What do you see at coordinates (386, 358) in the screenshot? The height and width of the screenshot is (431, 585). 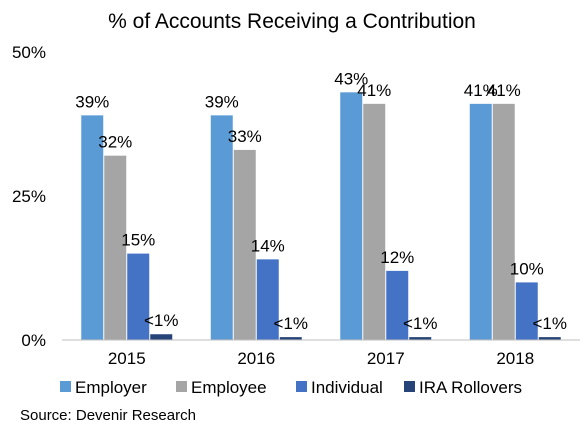 I see `x-tick-label: 2017` at bounding box center [386, 358].